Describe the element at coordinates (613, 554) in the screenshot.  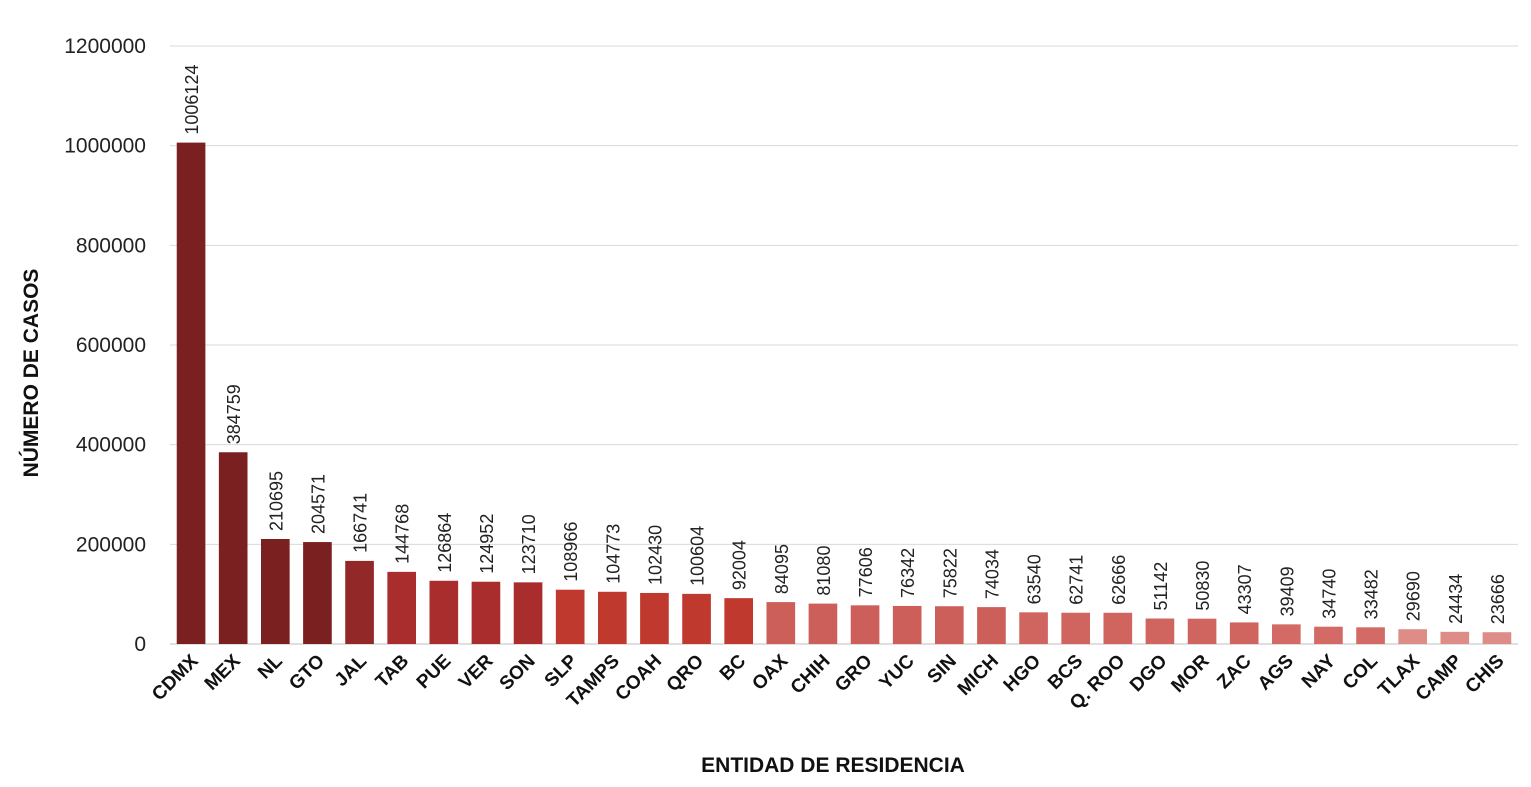
I see `data-label: 104773` at that location.